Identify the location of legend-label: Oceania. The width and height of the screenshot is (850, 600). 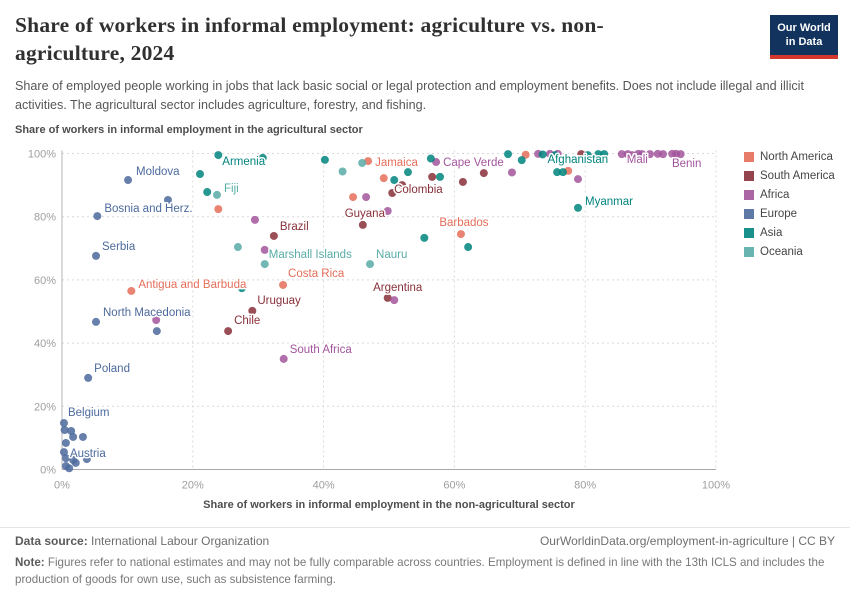
(781, 251).